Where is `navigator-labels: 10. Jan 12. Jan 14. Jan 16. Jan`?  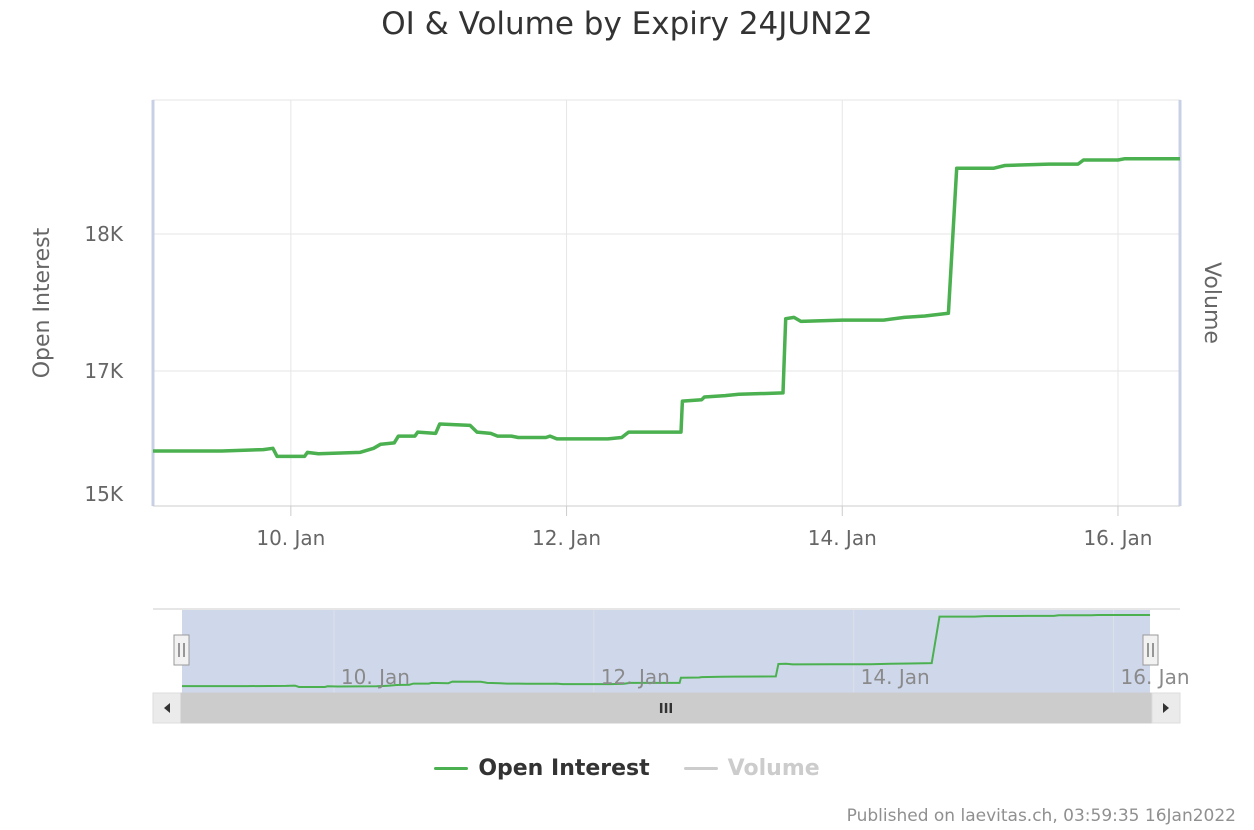
navigator-labels: 10. Jan 12. Jan 14. Jan 16. Jan is located at coordinates (765, 677).